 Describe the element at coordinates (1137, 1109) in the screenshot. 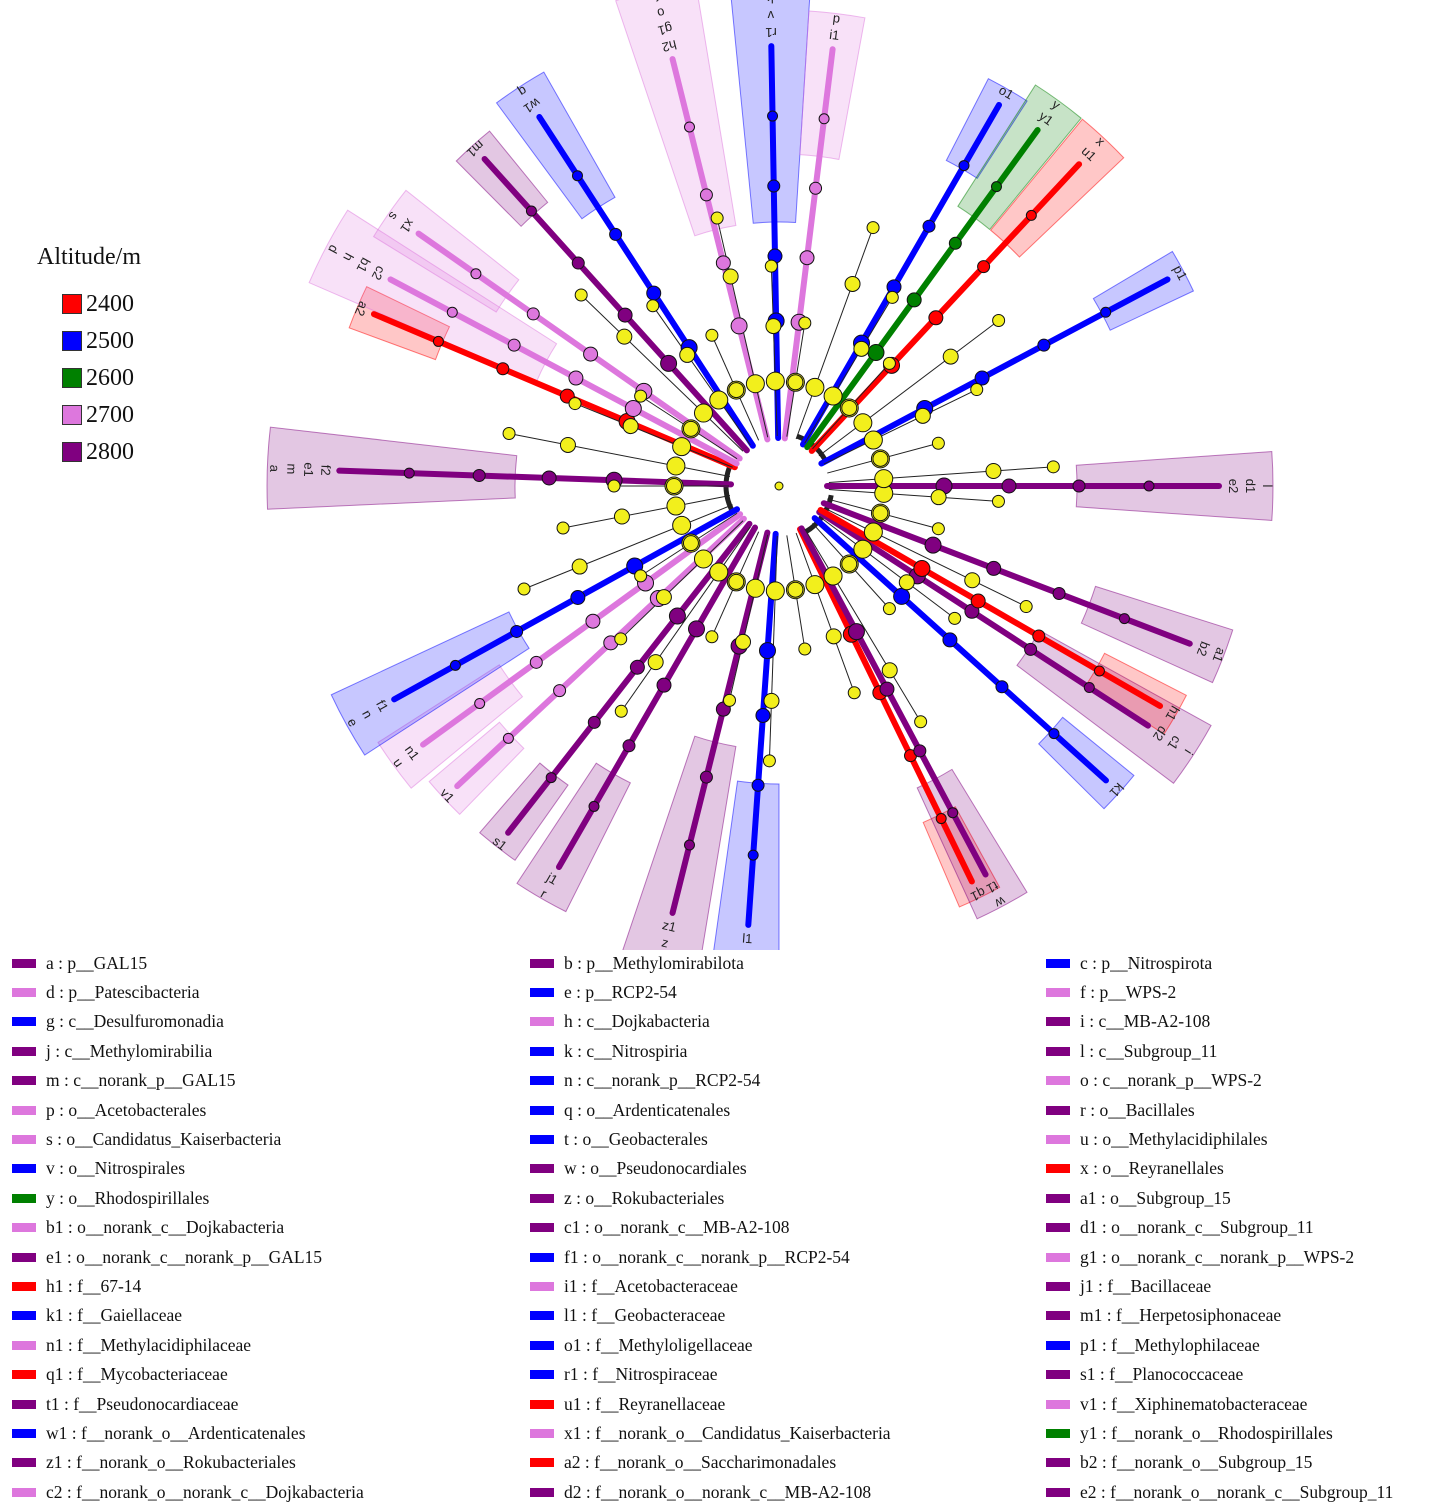

I see `legend-entry-text: r : o__Bacillales` at that location.